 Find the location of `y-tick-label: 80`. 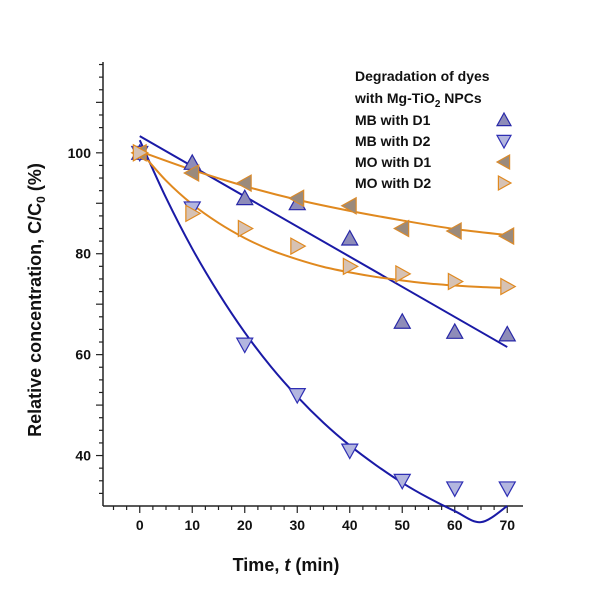

y-tick-label: 80 is located at coordinates (83, 254).